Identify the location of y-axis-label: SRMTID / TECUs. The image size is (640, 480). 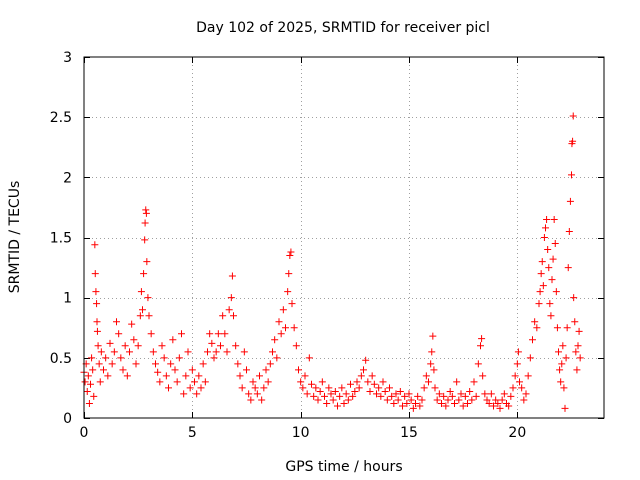
(15, 237).